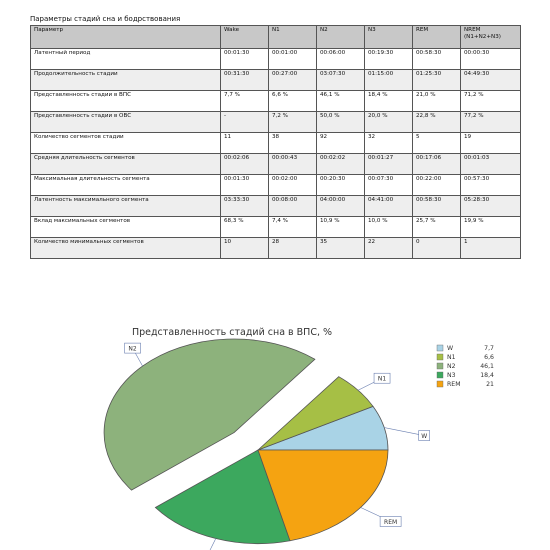 Image resolution: width=550 pixels, height=550 pixels. I want to click on legend-label: N1, so click(451, 357).